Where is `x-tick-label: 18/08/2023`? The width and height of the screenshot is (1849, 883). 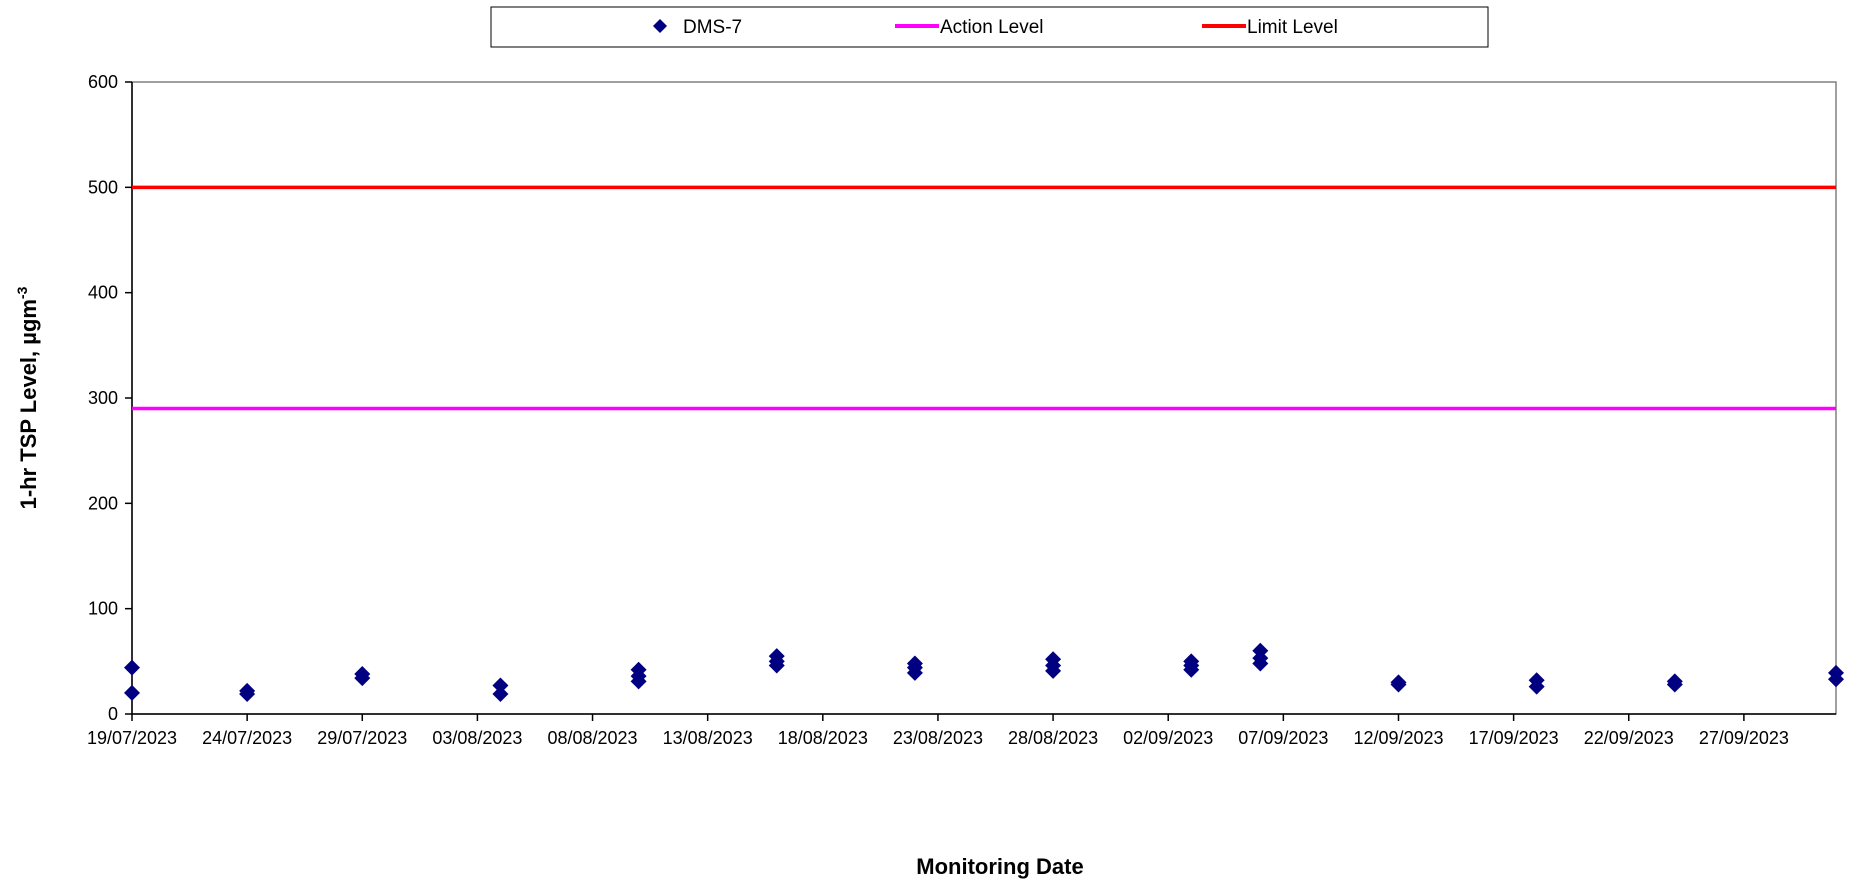 x-tick-label: 18/08/2023 is located at coordinates (823, 738).